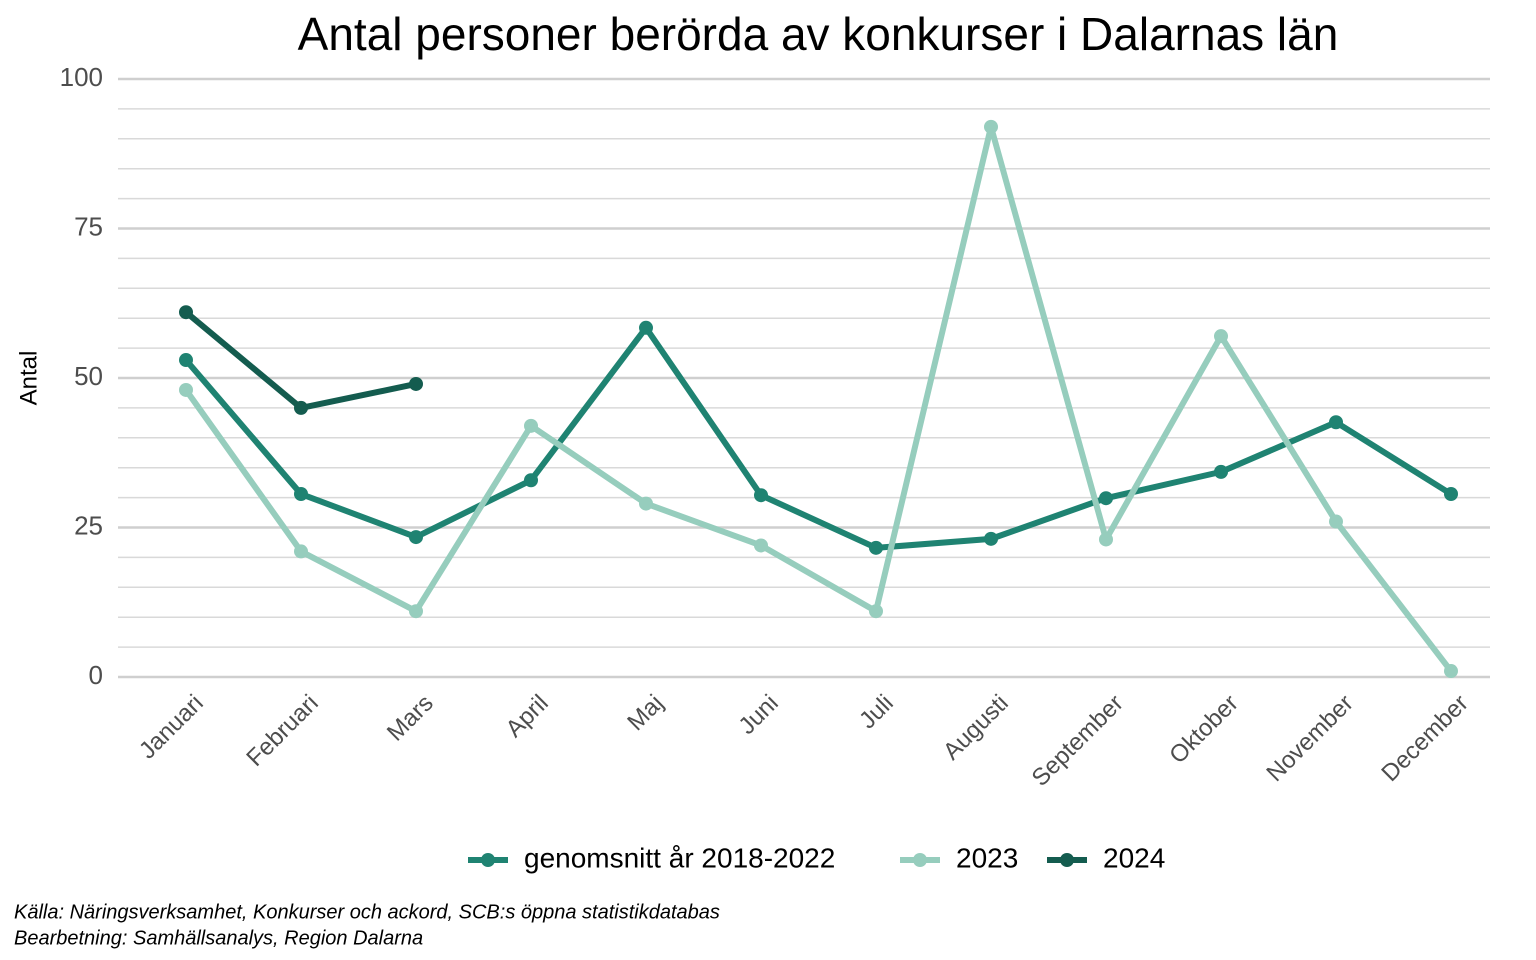  Describe the element at coordinates (88, 226) in the screenshot. I see `y-tick-label: 75` at that location.